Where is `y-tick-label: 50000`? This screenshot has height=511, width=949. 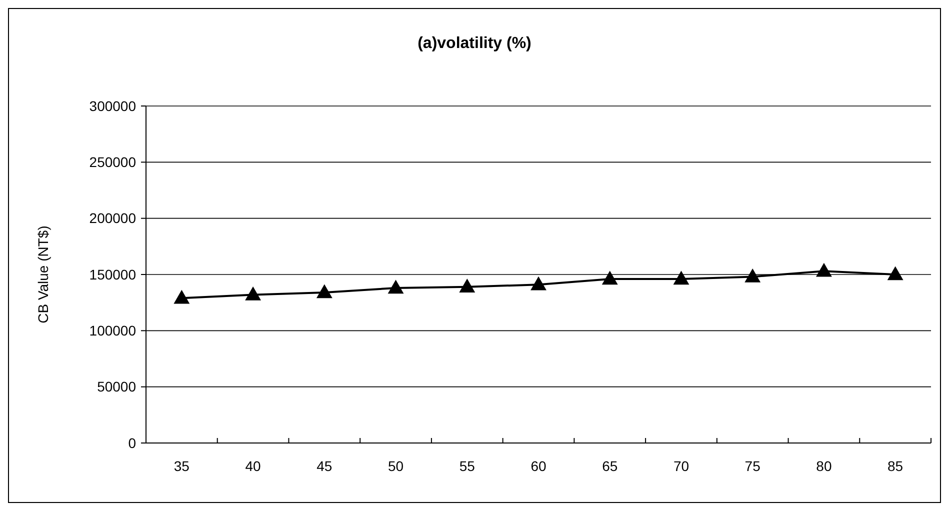 y-tick-label: 50000 is located at coordinates (116, 386).